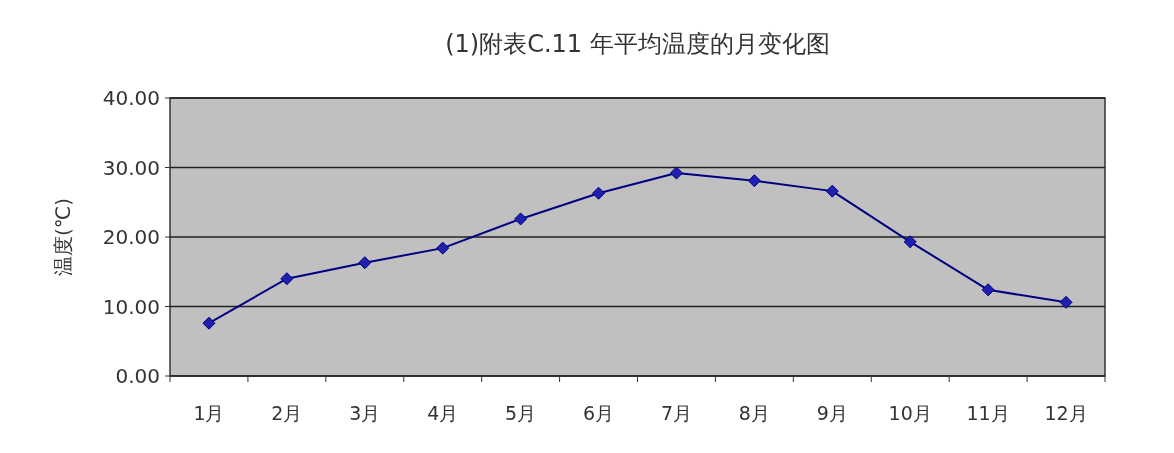 The image size is (1174, 453). What do you see at coordinates (209, 413) in the screenshot?
I see `x-tick-label: 1月` at bounding box center [209, 413].